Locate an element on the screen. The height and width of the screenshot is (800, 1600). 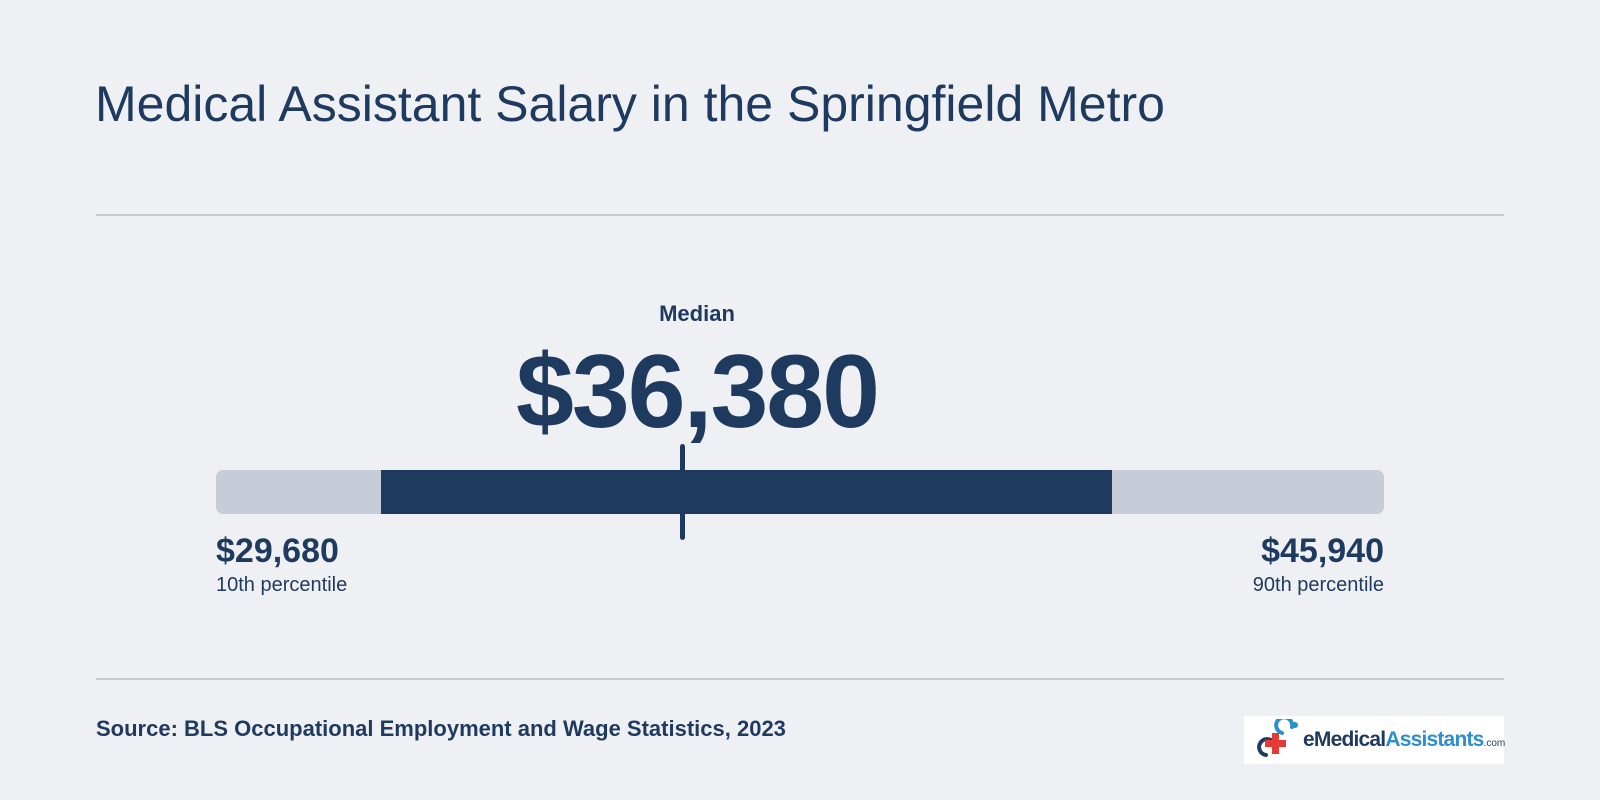
p90-block: $45,940 90th percentile is located at coordinates (1318, 564).